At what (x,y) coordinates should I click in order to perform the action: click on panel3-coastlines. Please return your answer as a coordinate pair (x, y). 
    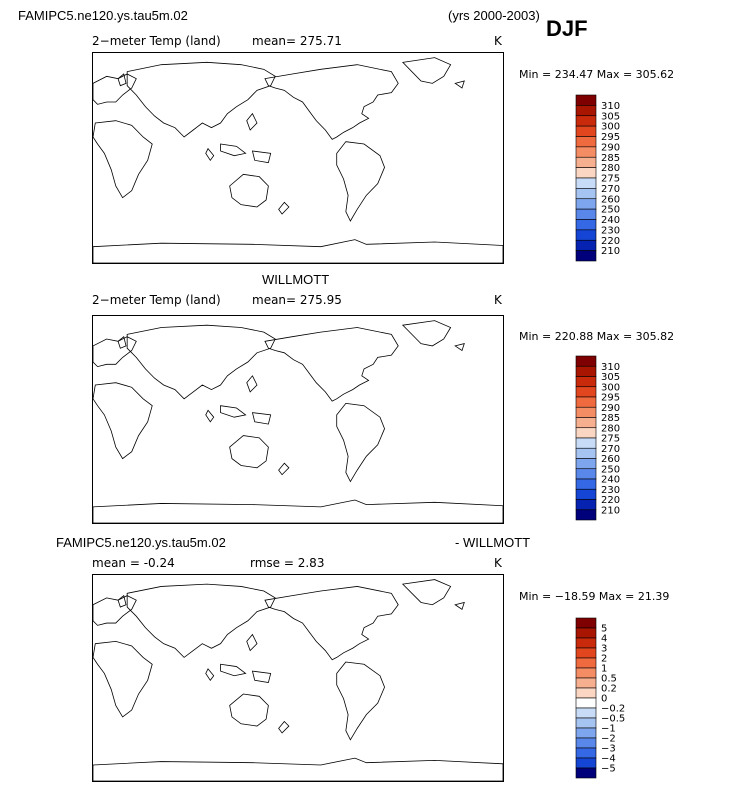
    Looking at the image, I should click on (298, 680).